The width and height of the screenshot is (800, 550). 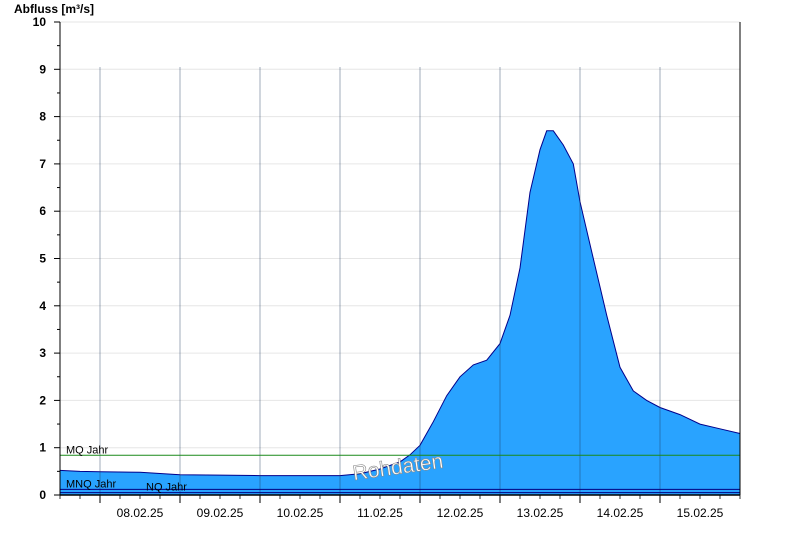 I want to click on y-tick-label: 0, so click(x=42, y=495).